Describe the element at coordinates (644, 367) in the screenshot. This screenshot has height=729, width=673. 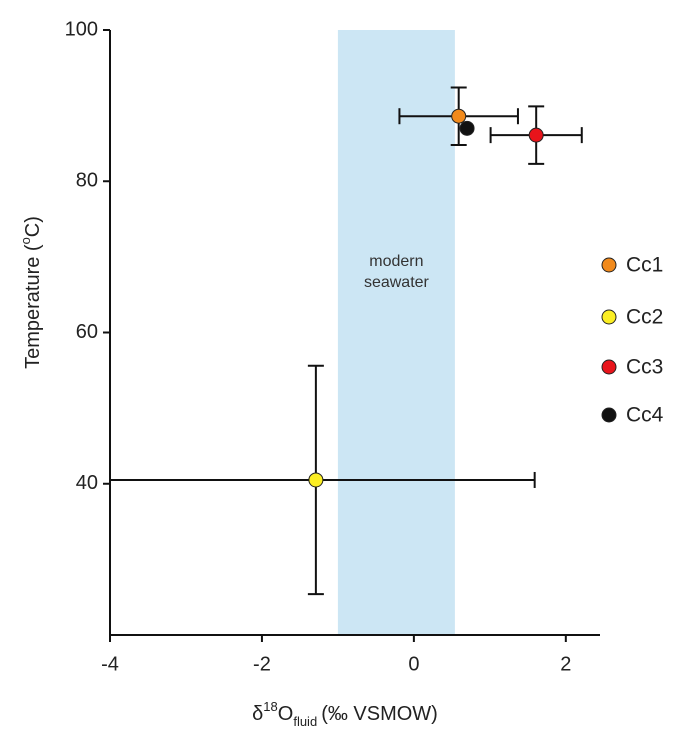
I see `legend-label: Cc3` at that location.